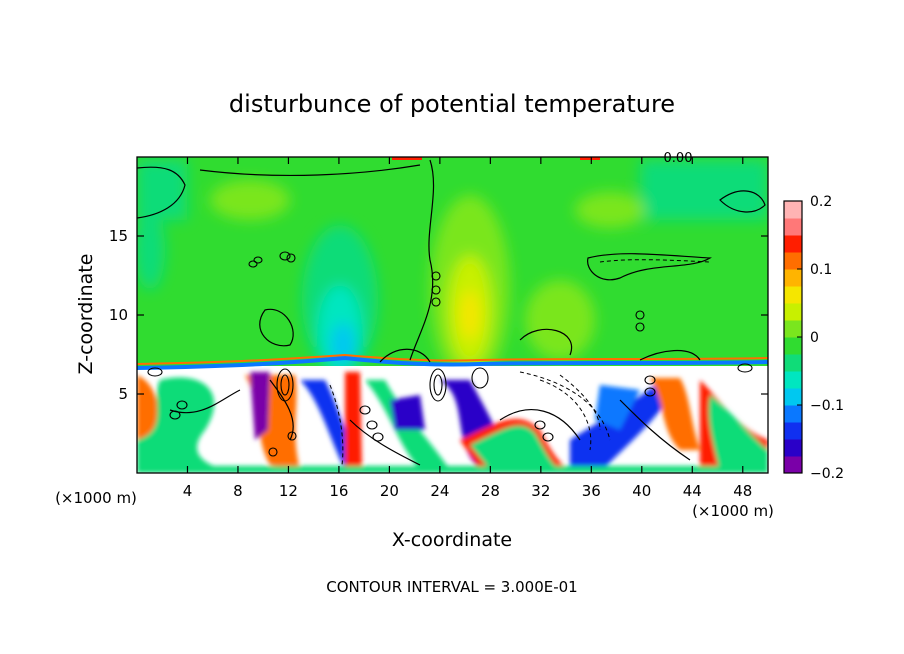  I want to click on colorbar-tick-label: 0.1, so click(821, 270).